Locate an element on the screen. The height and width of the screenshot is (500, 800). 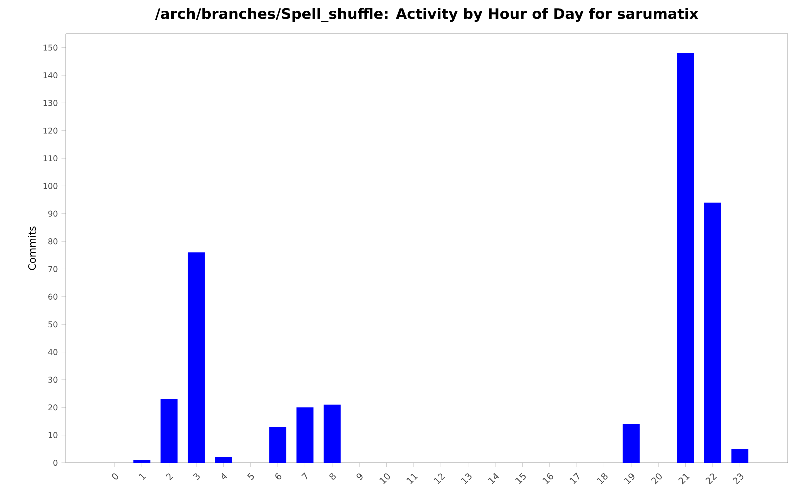
y-tick-label: 140 is located at coordinates (51, 75).